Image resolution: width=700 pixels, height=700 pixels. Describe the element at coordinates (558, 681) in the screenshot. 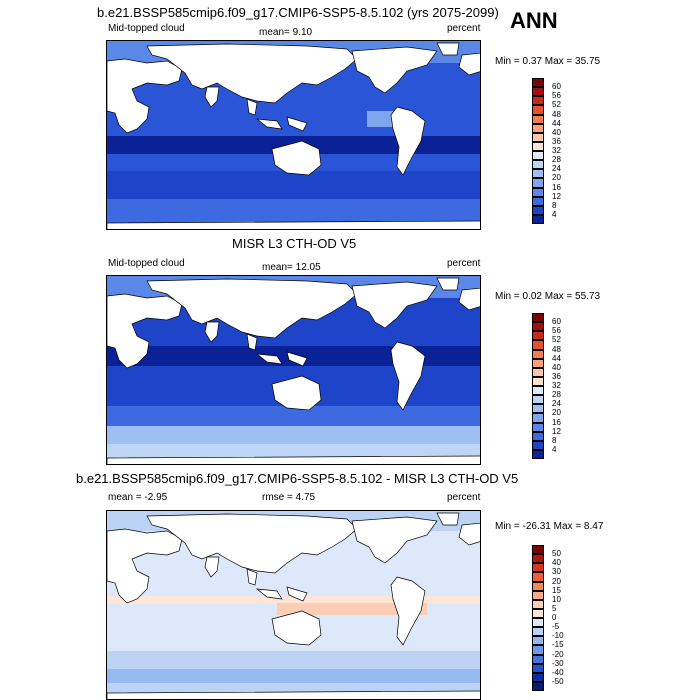

I see `colorbar-label: -50` at that location.